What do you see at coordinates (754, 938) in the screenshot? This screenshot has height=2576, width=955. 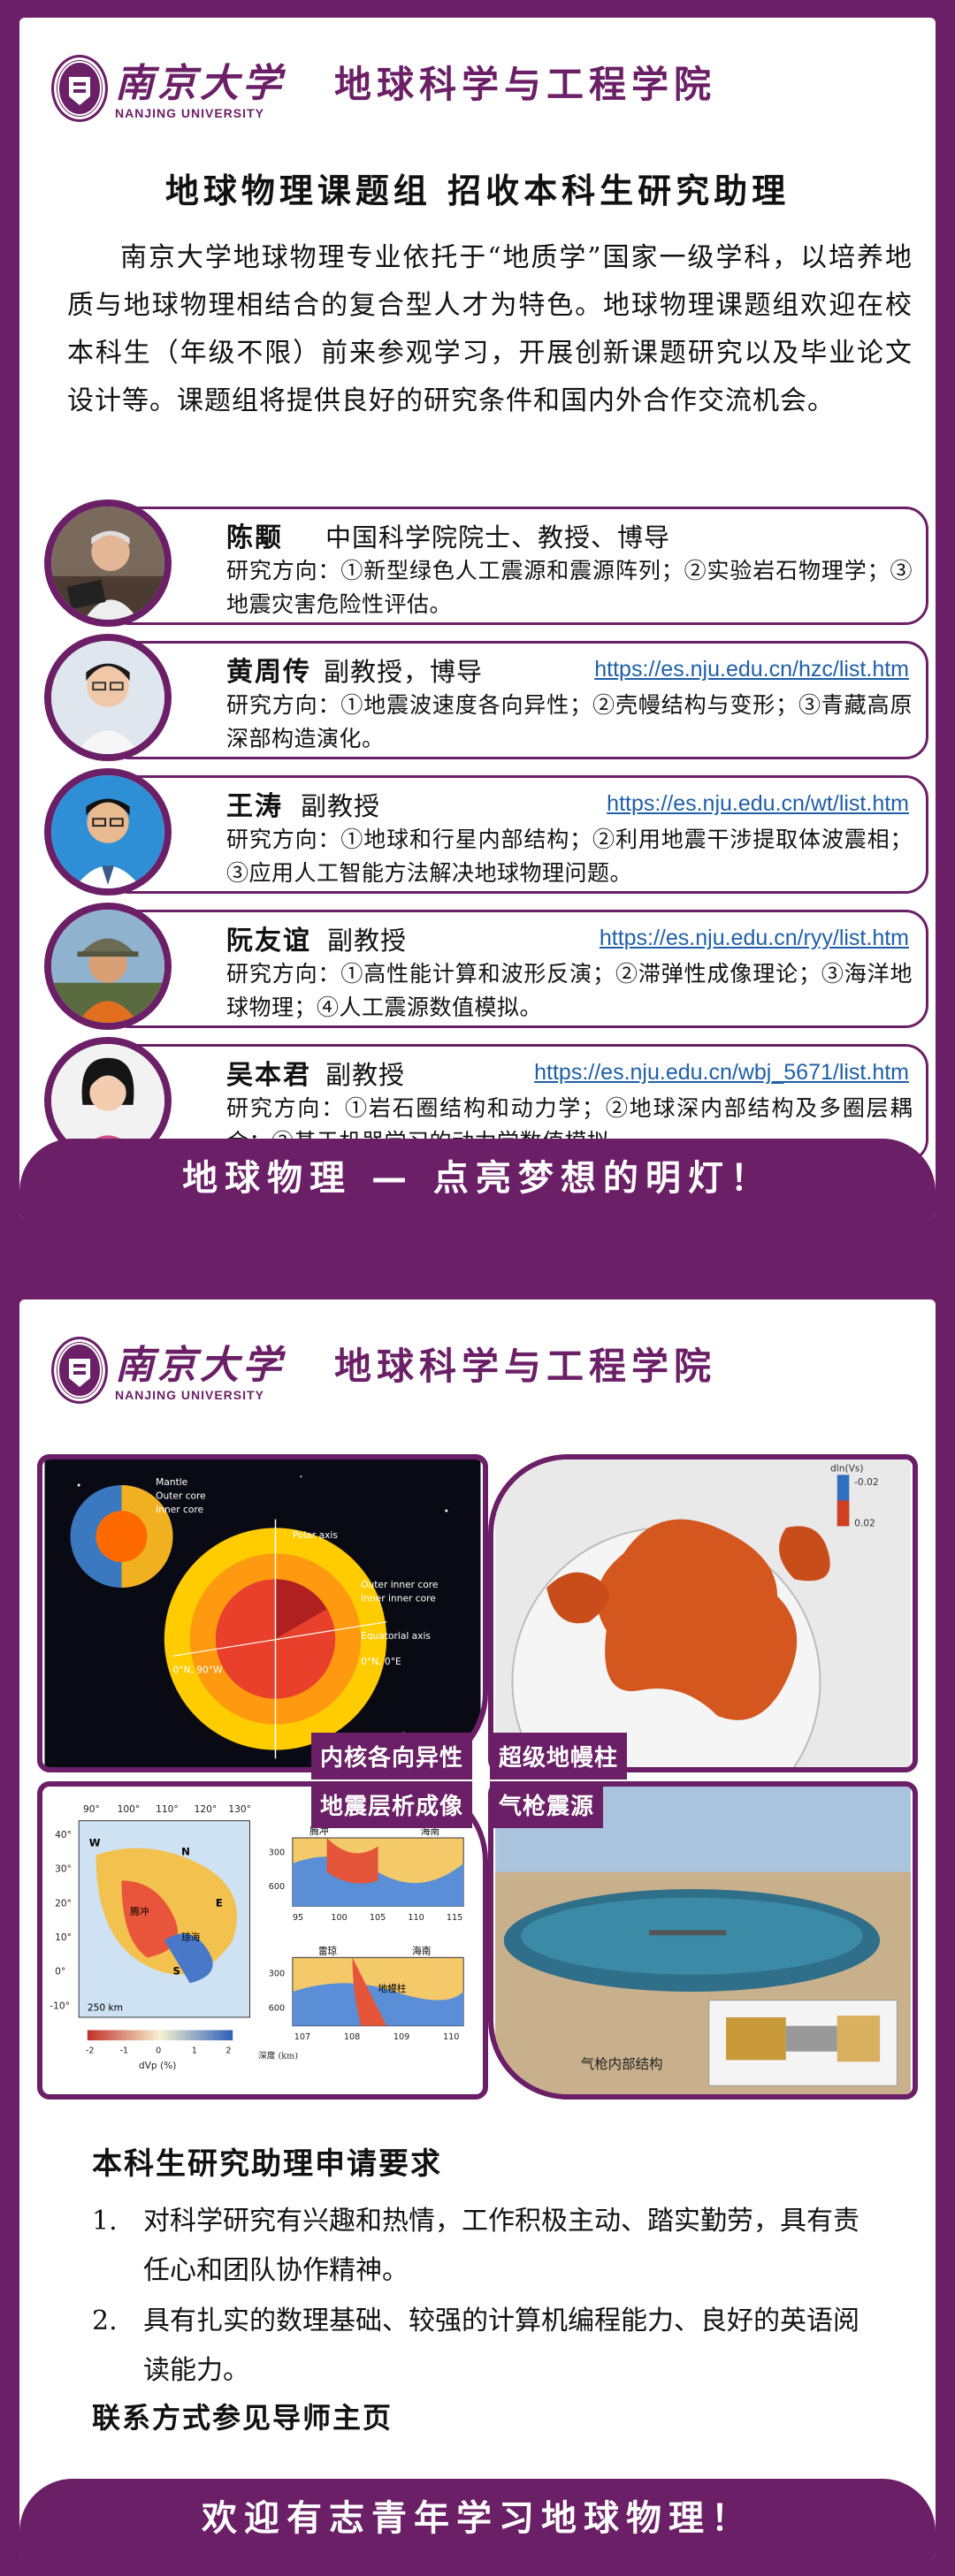 I see `advisor-homepage-link: https://es.nju.edu.cn/ryy/list.htm` at bounding box center [754, 938].